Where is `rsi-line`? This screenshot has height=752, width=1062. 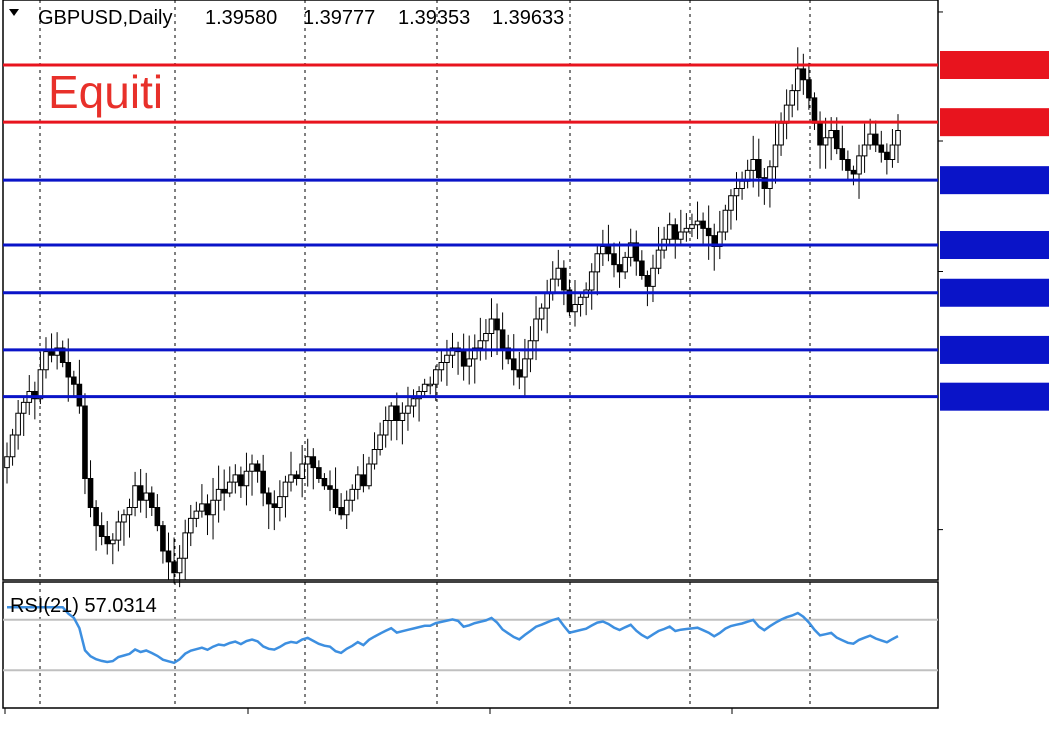
rsi-line is located at coordinates (453, 635).